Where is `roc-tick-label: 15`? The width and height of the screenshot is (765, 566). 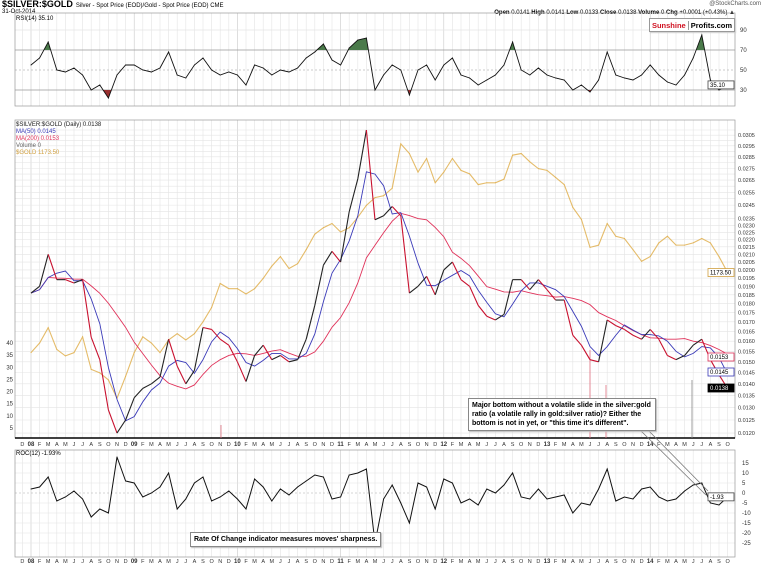 roc-tick-label: 15 is located at coordinates (745, 464).